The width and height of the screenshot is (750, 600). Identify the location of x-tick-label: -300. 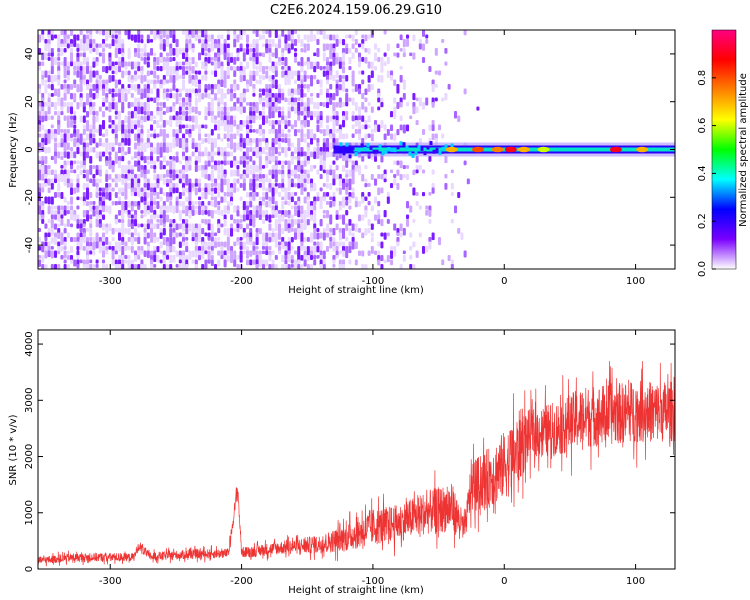
(110, 281).